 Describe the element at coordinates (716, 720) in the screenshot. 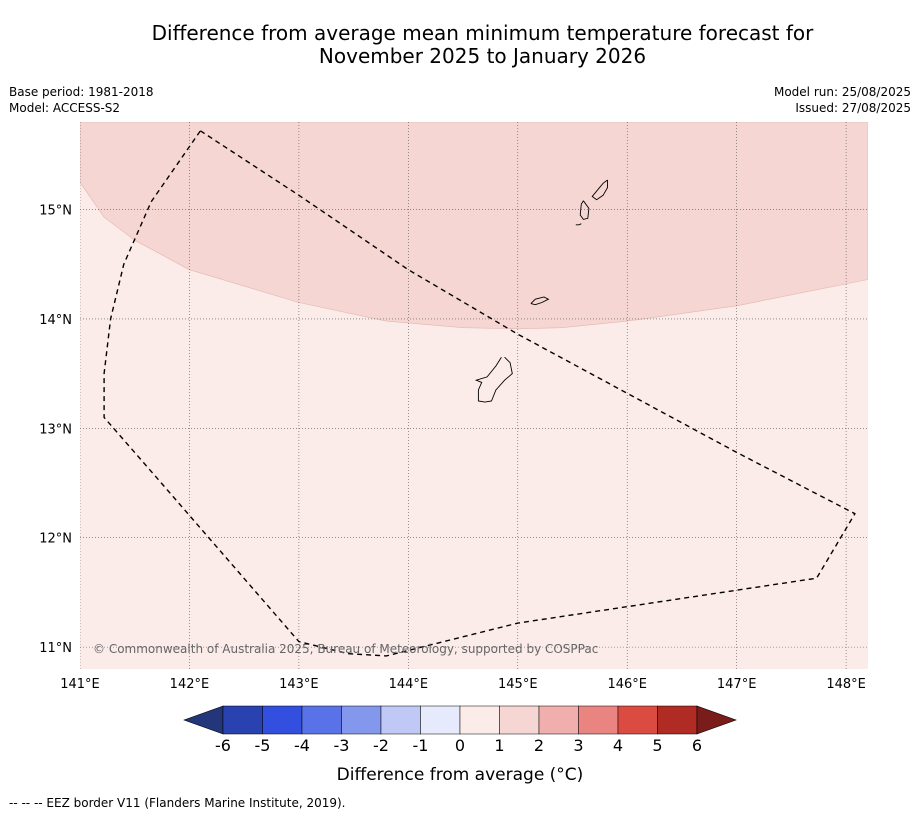

I see `colorbar-over-arrow` at that location.